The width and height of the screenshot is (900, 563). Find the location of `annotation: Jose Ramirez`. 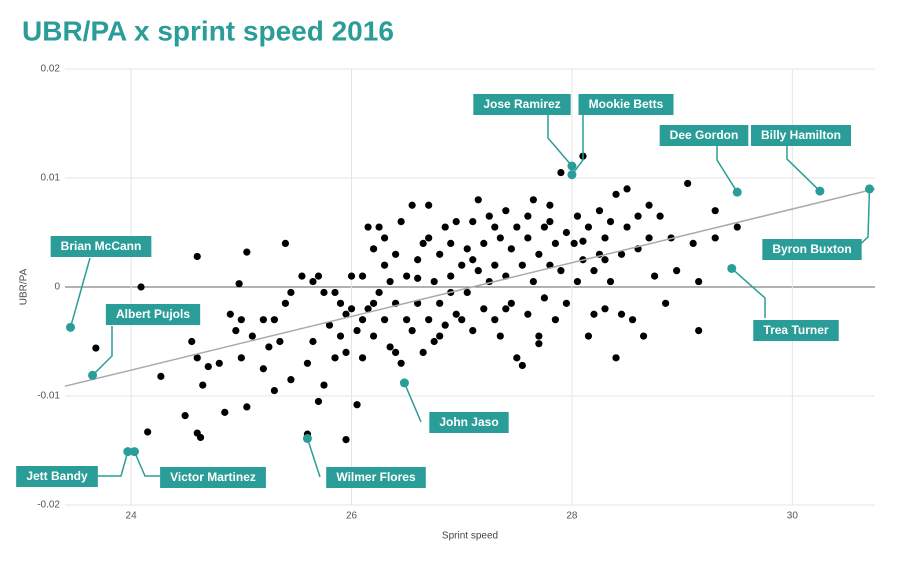

annotation: Jose Ramirez is located at coordinates (522, 104).